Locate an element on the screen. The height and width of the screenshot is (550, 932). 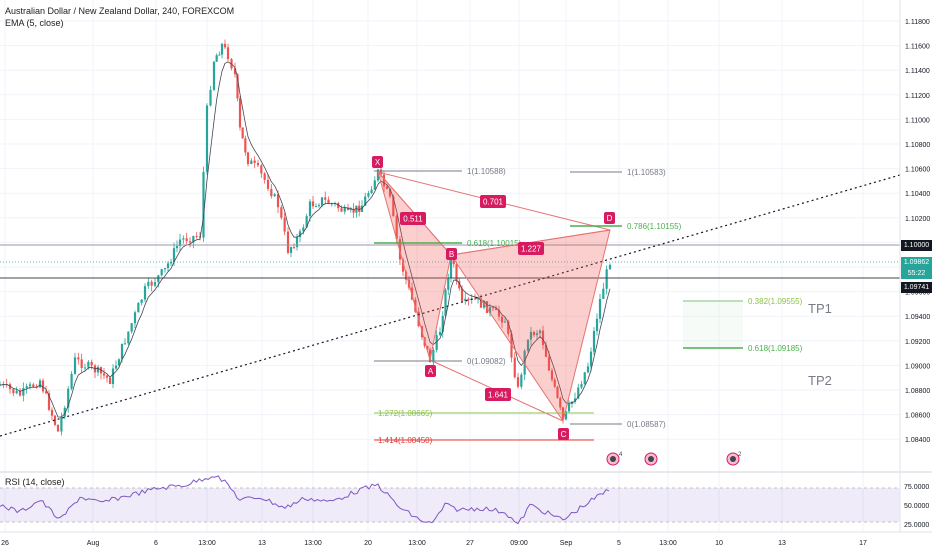
fib-label-d-786: 0.786(1.10155) is located at coordinates (654, 226).